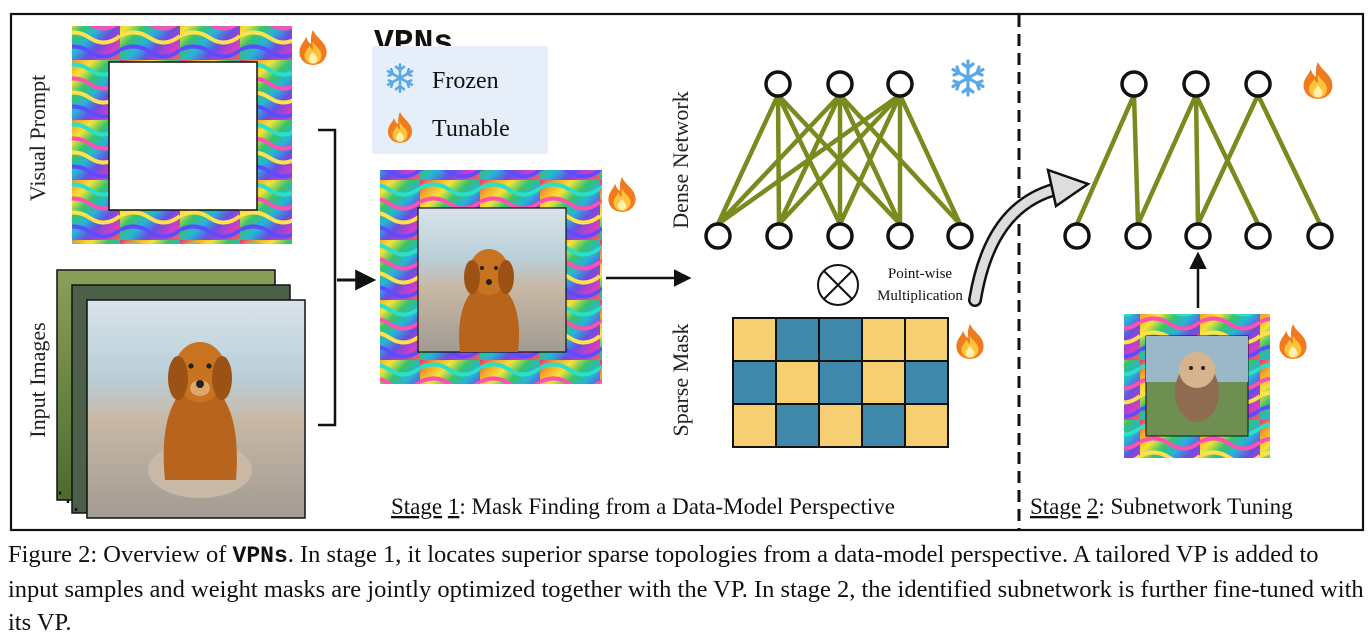 The height and width of the screenshot is (644, 1370). I want to click on otimes-icon, so click(838, 285).